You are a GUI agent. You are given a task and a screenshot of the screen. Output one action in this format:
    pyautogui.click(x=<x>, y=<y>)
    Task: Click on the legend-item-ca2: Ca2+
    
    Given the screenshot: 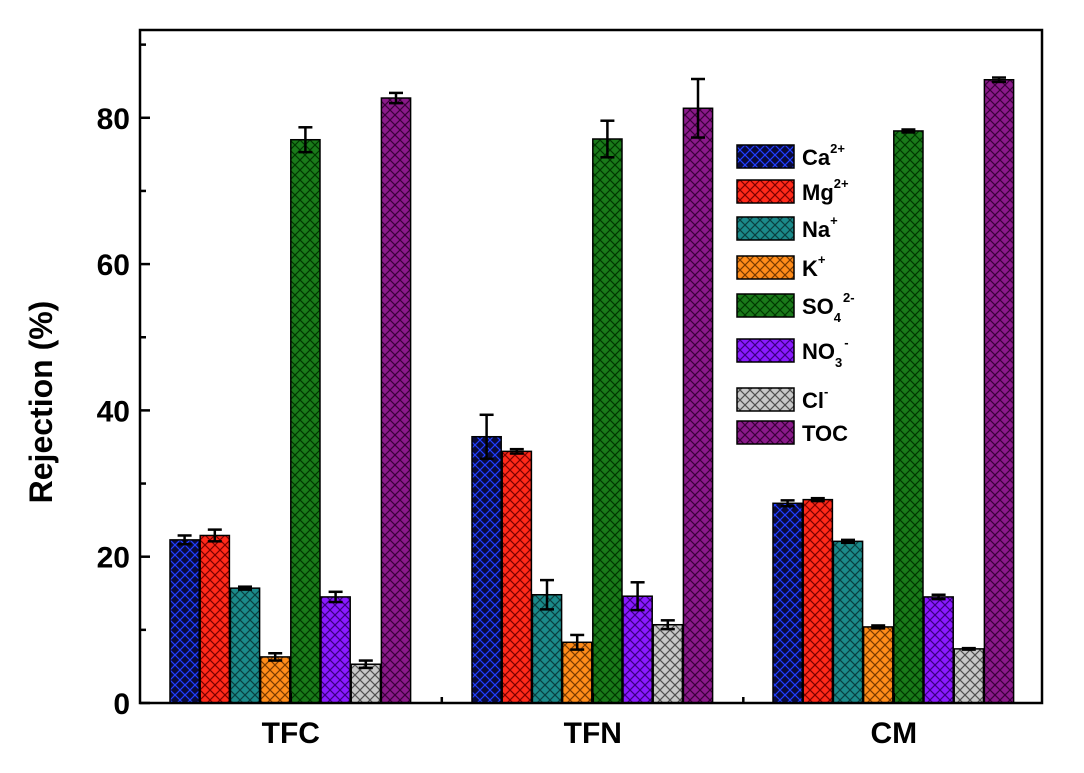 What is the action you would take?
    pyautogui.click(x=790, y=155)
    